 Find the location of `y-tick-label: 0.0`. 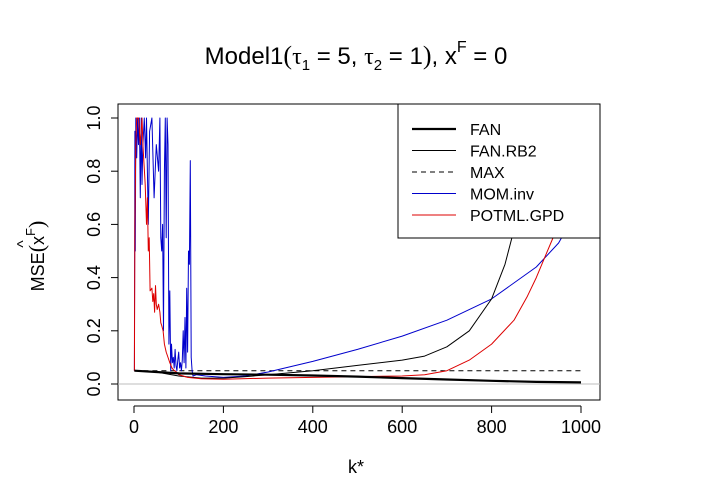

y-tick-label: 0.0 is located at coordinates (94, 383).